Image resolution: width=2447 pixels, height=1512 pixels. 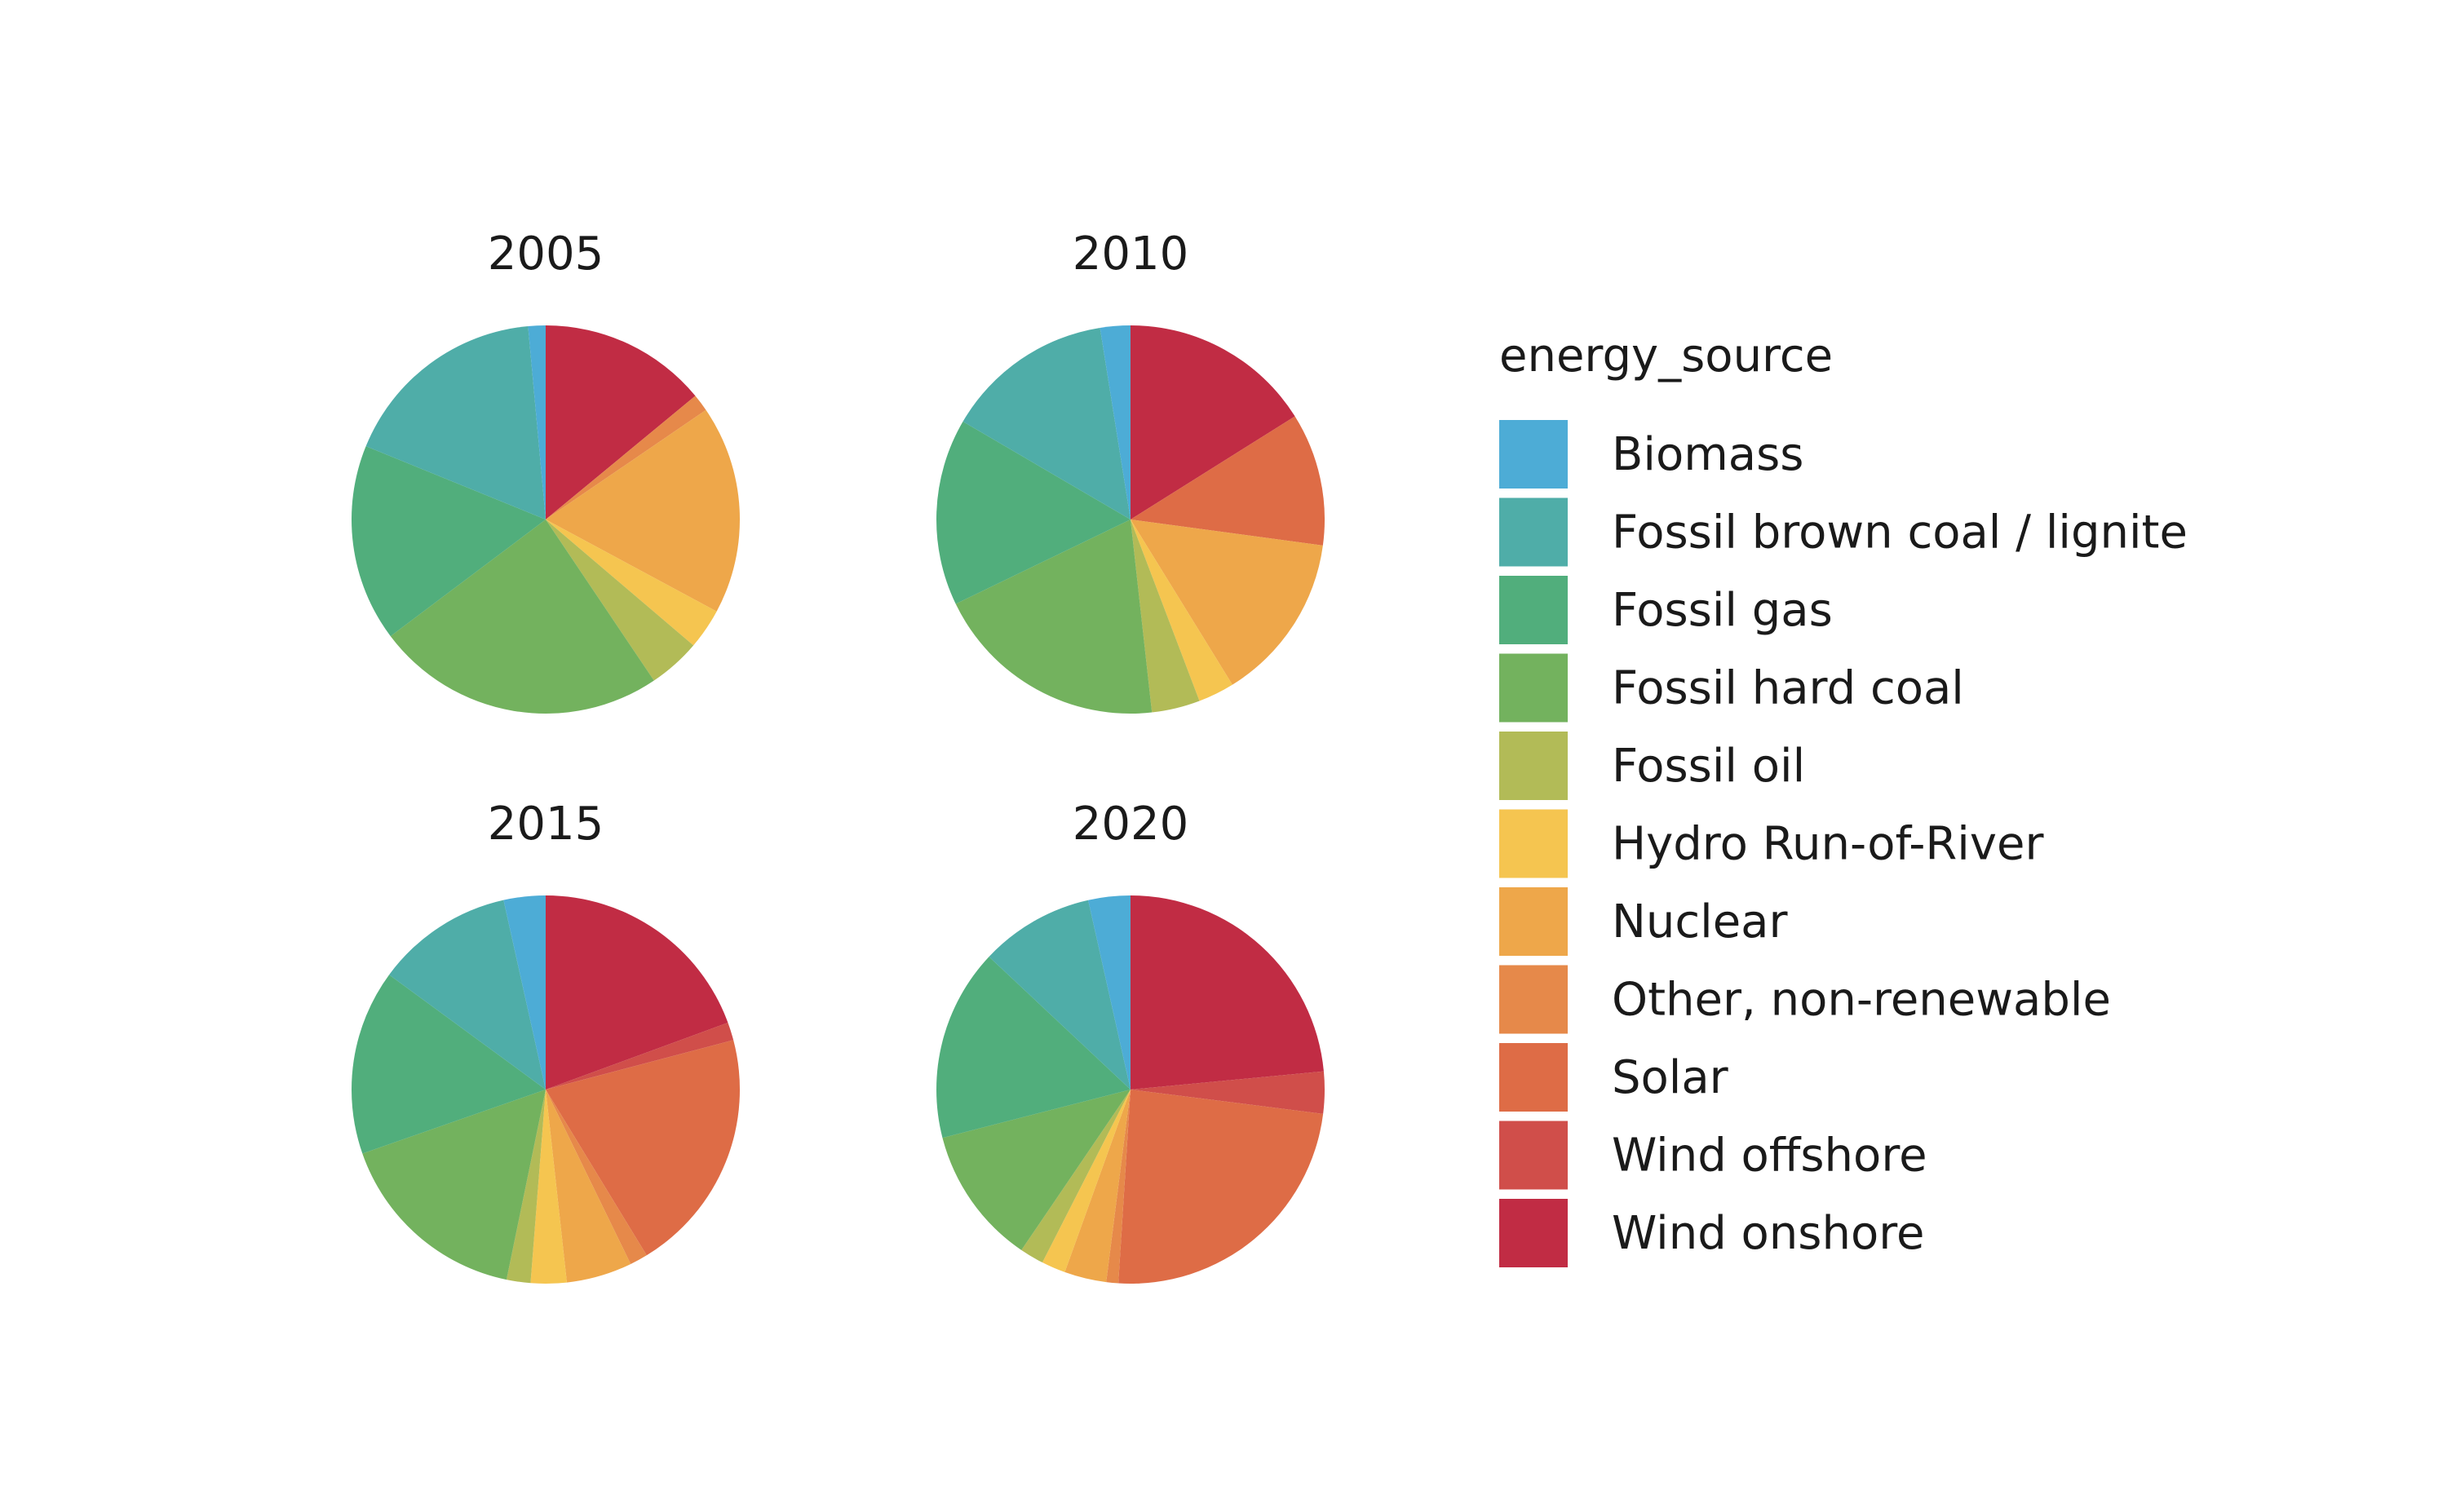 What do you see at coordinates (1165, 616) in the screenshot?
I see `pie-slice-2010-fossil-oil` at bounding box center [1165, 616].